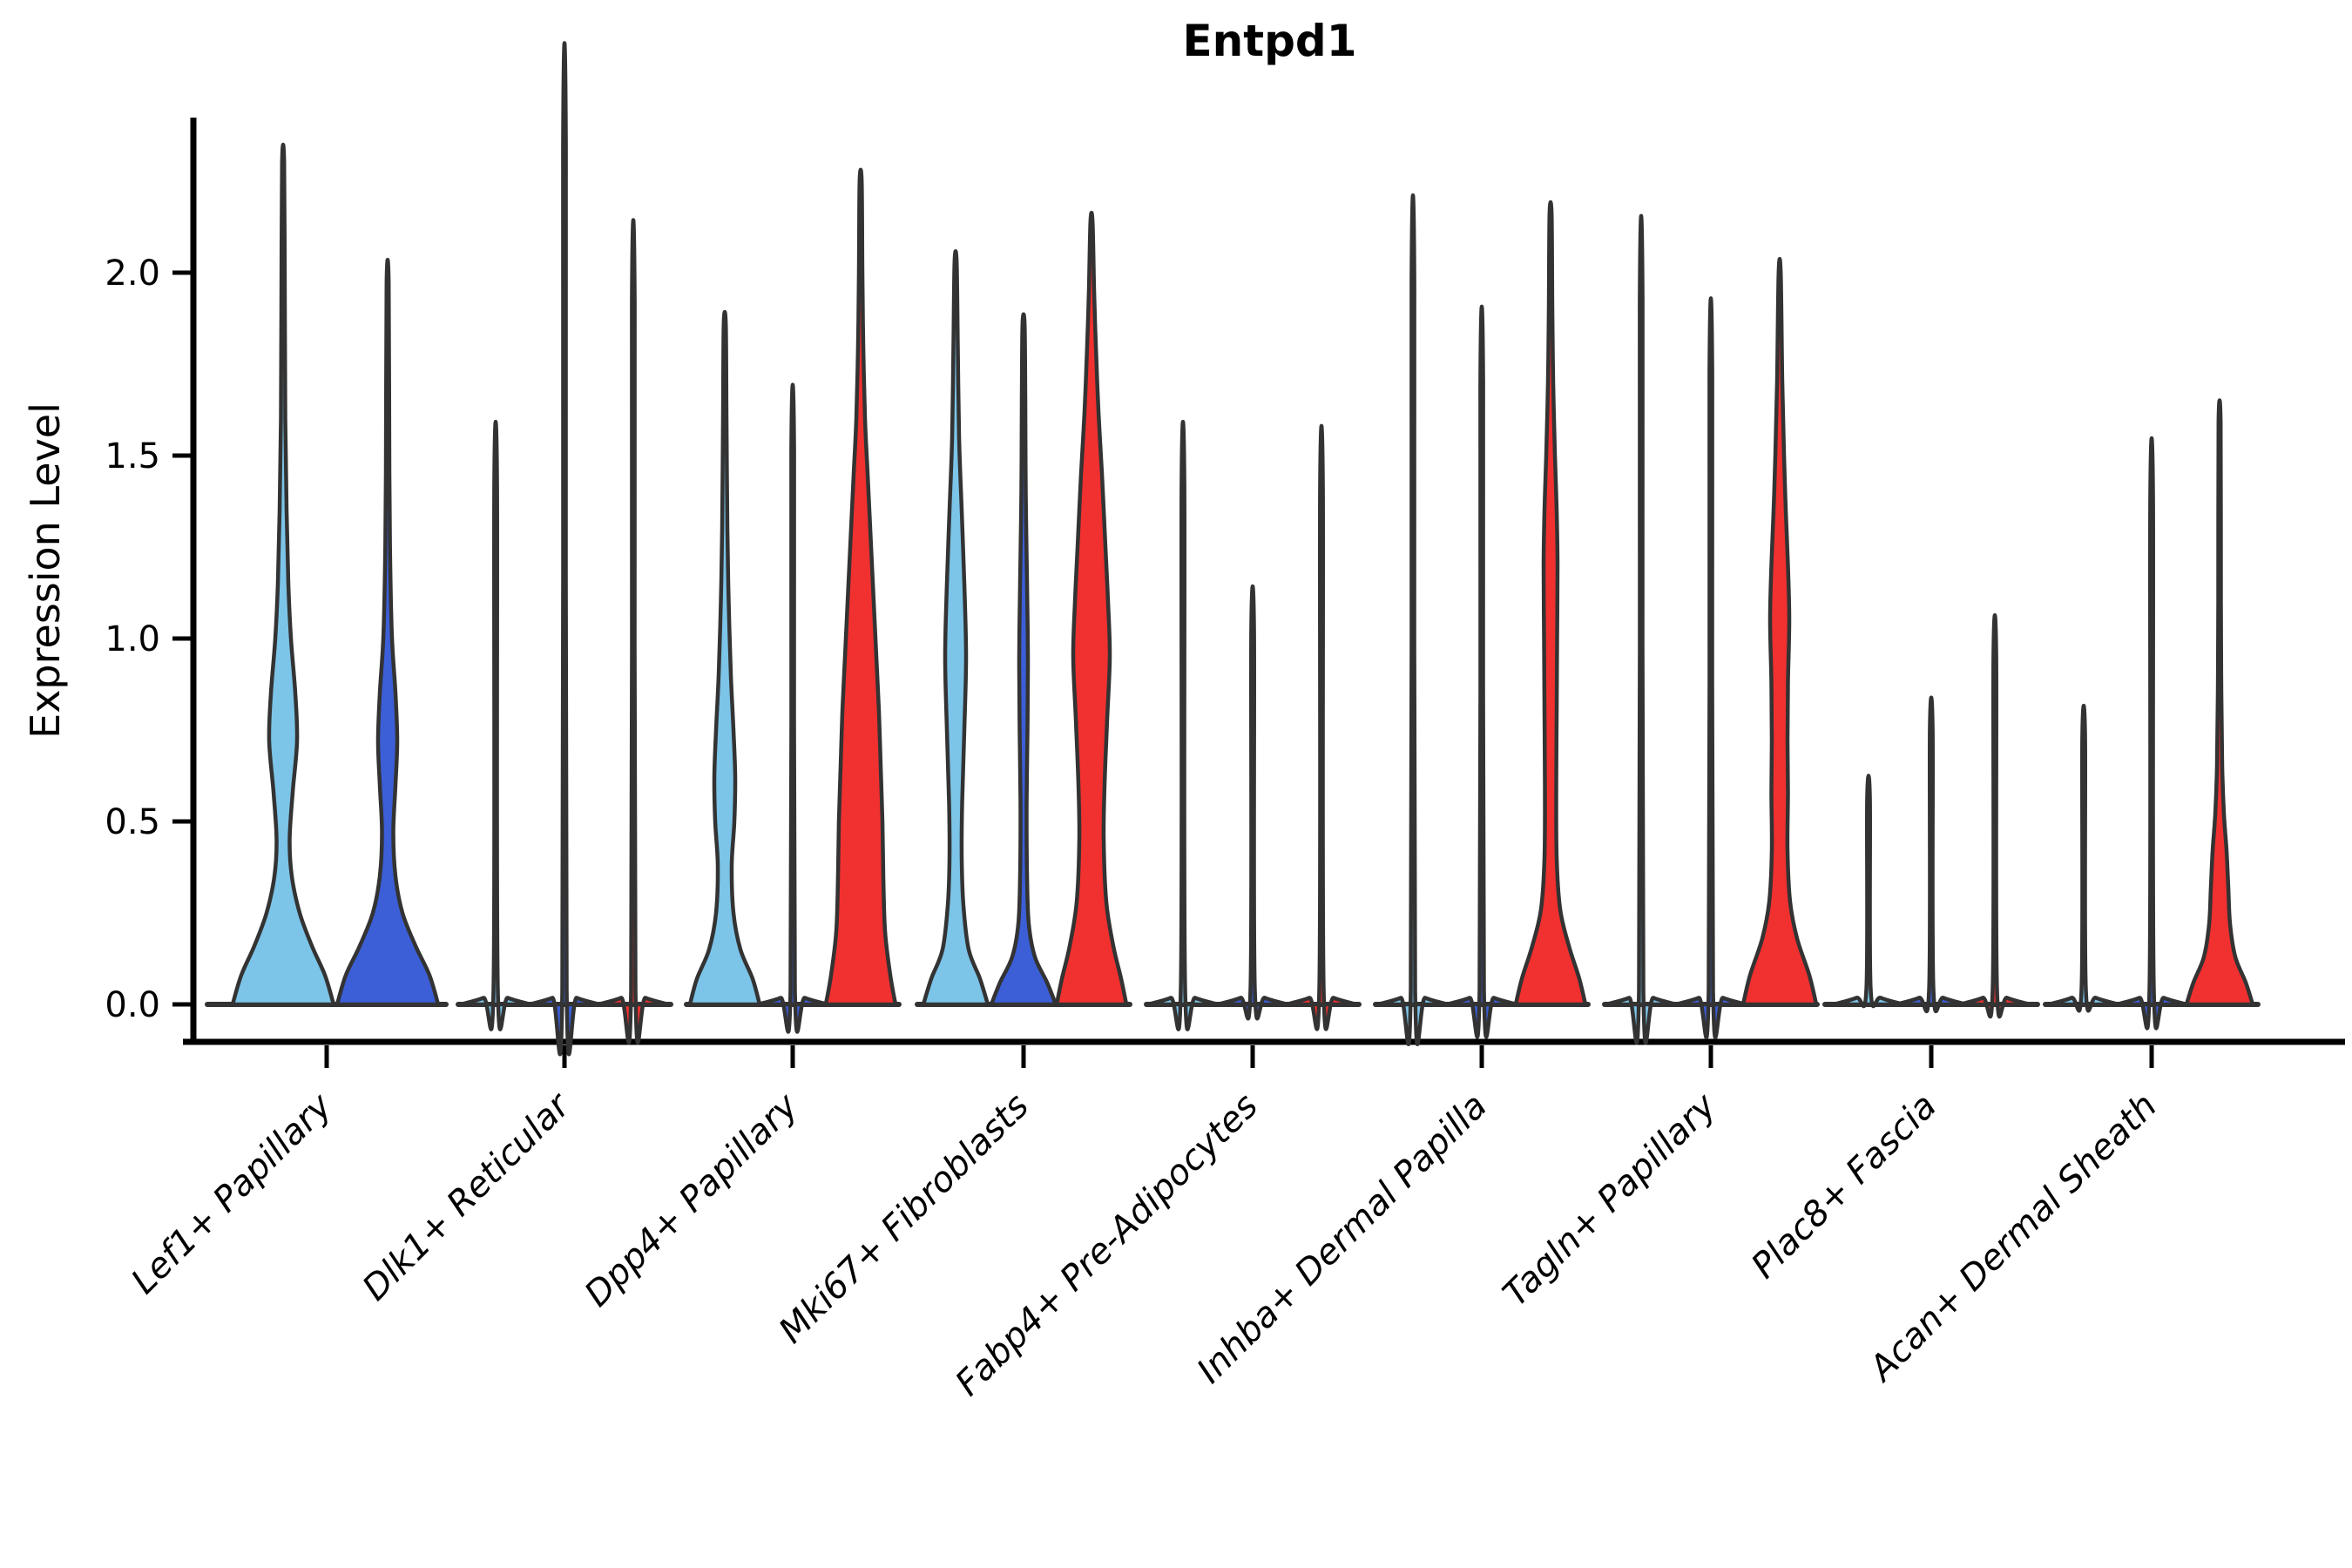 This screenshot has height=1568, width=2352. What do you see at coordinates (388, 633) in the screenshot?
I see `violin-lef1-darkblue` at bounding box center [388, 633].